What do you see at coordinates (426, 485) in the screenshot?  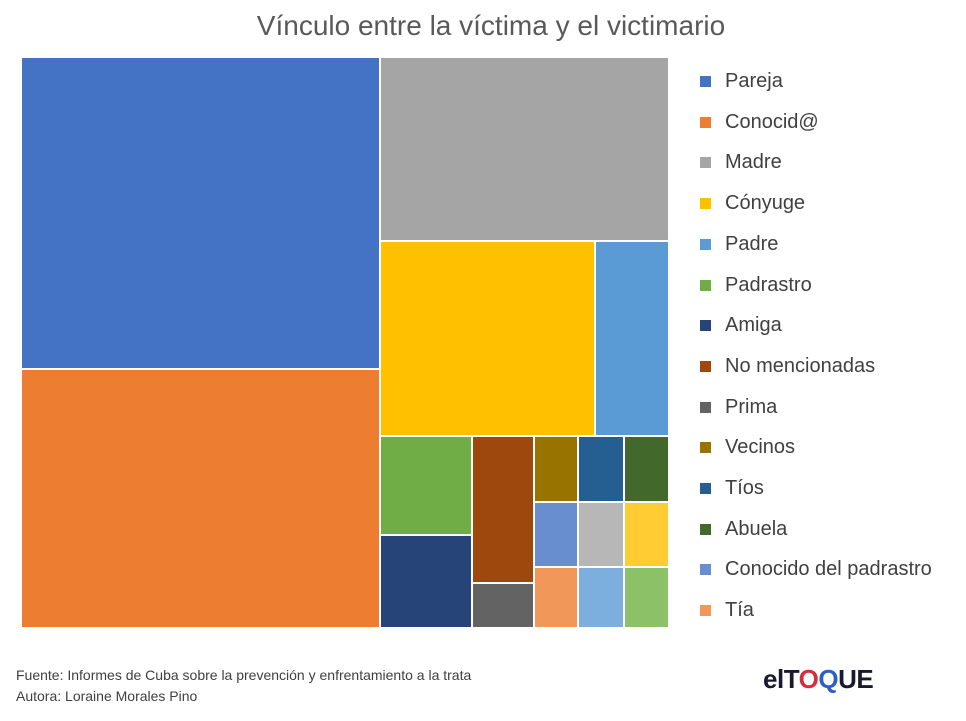 I see `treemap-cell-padrastro` at bounding box center [426, 485].